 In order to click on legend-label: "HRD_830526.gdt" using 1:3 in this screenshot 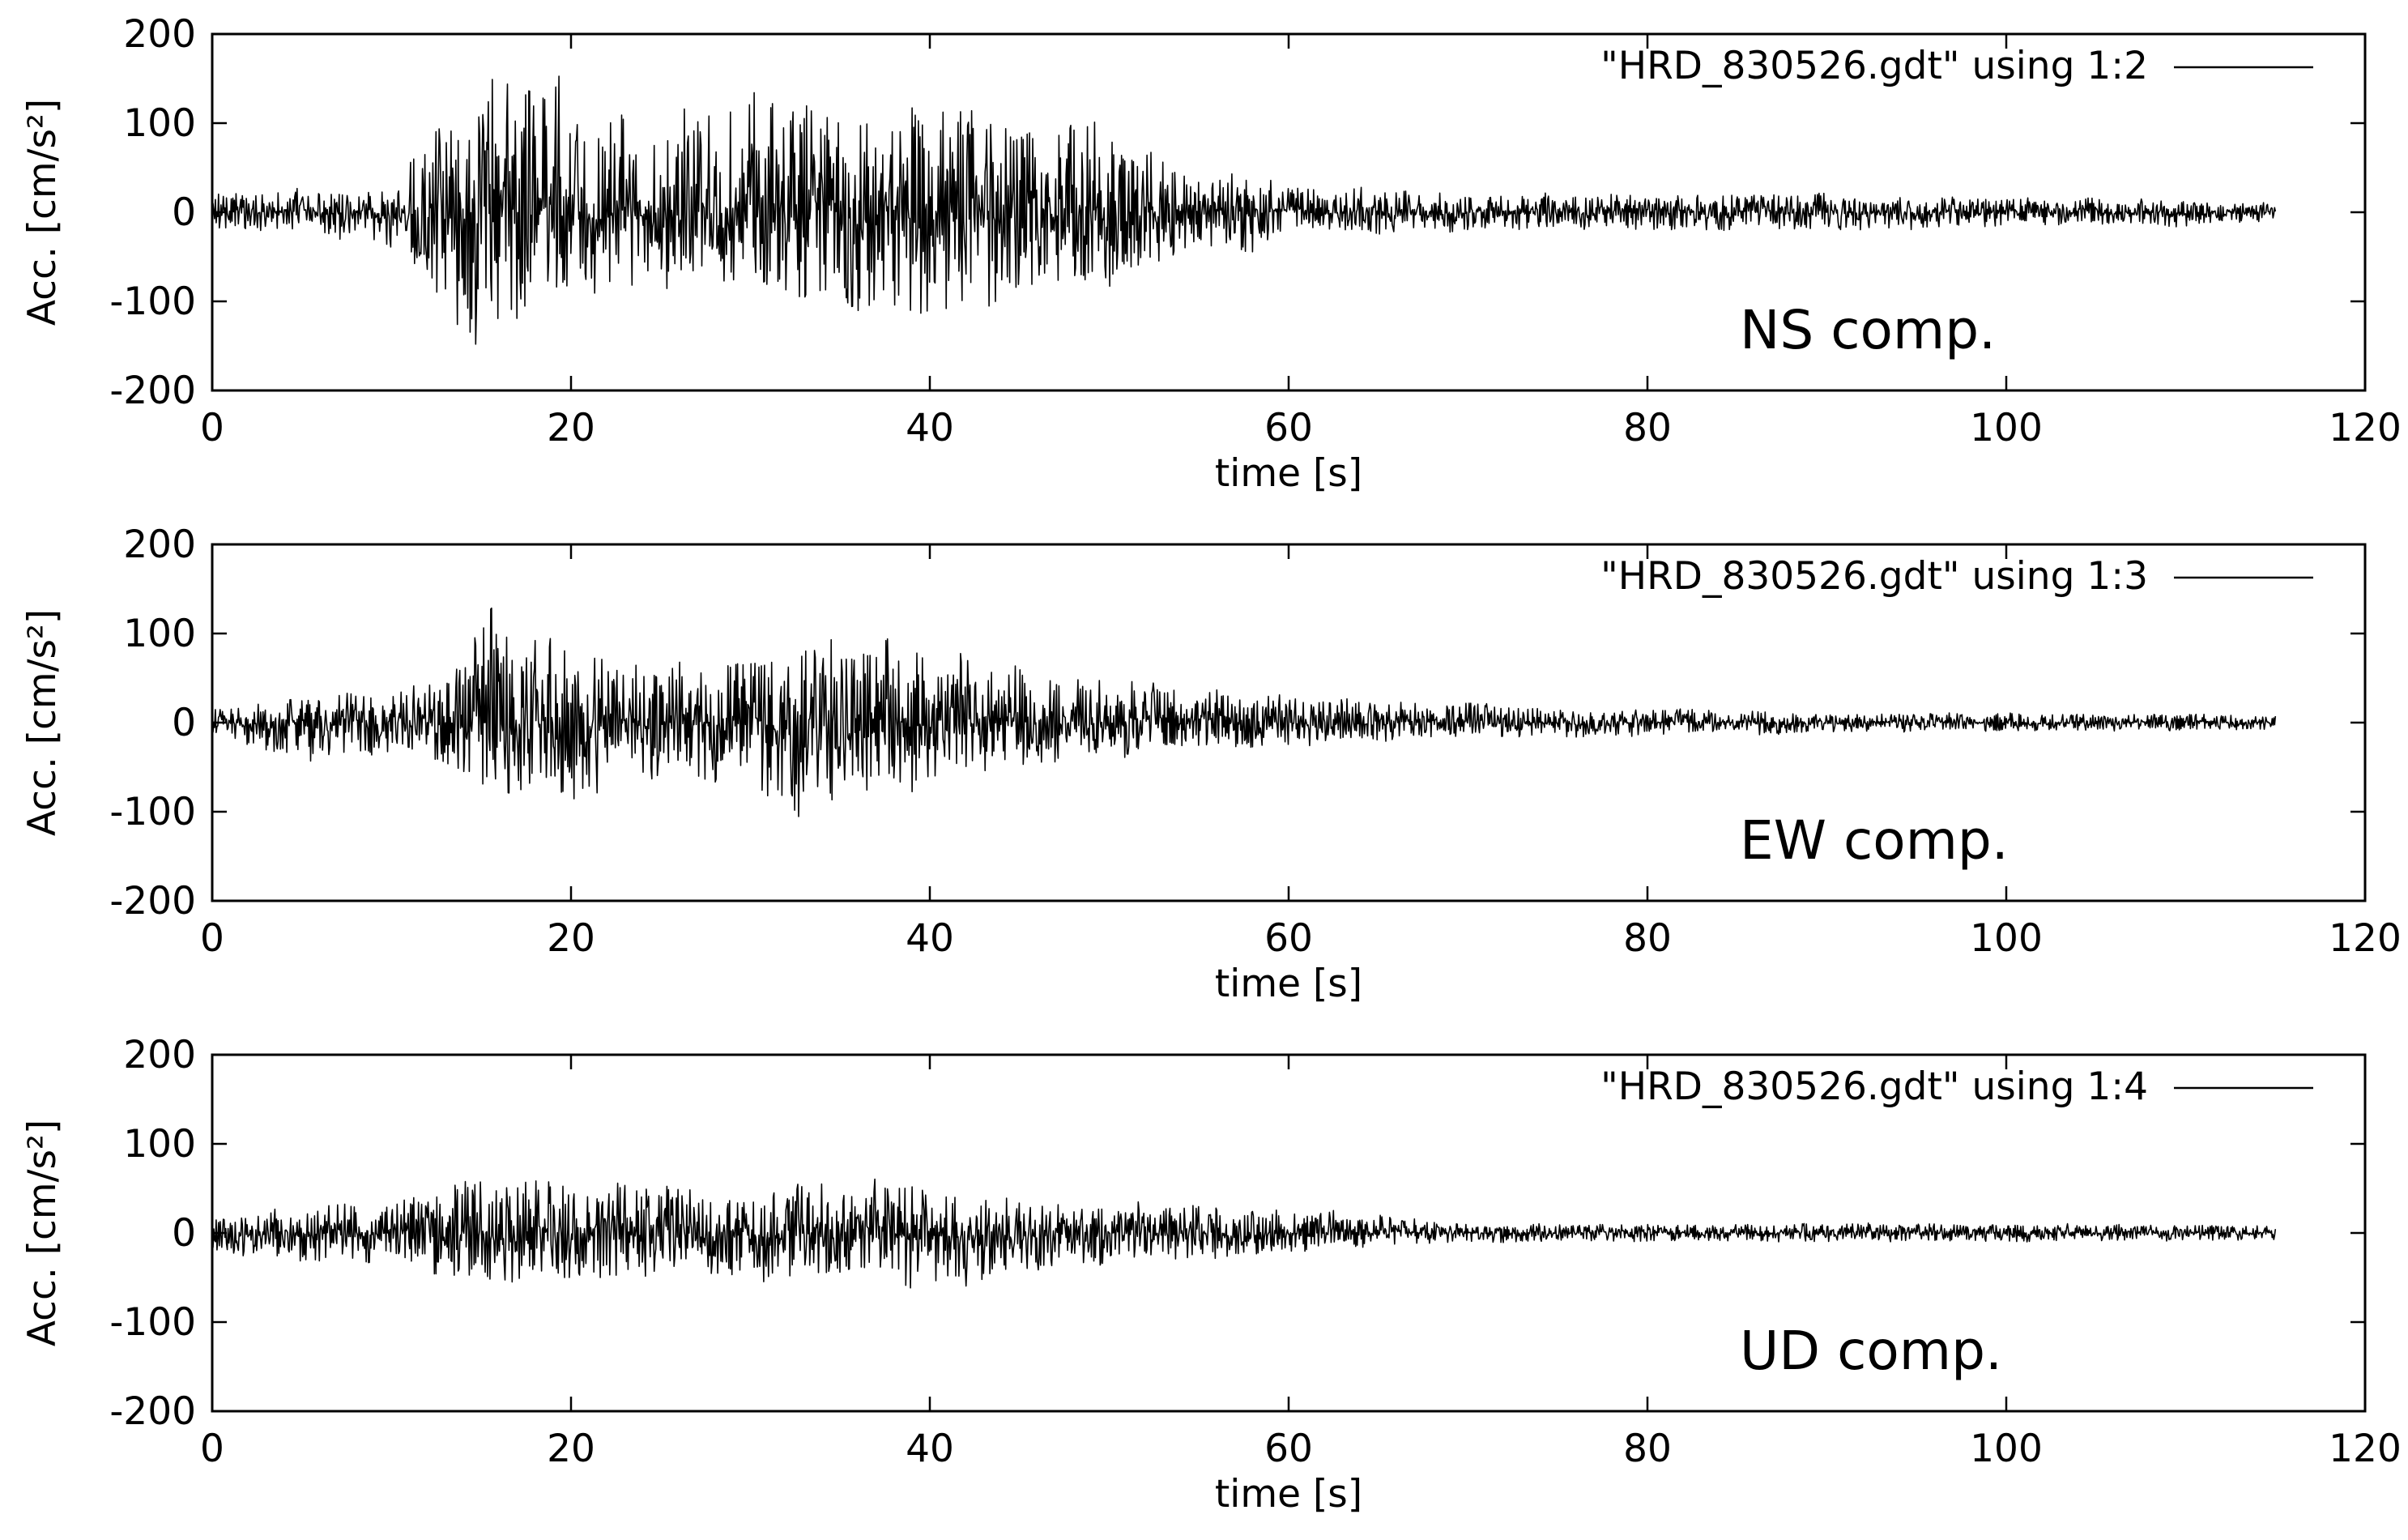, I will do `click(1874, 576)`.